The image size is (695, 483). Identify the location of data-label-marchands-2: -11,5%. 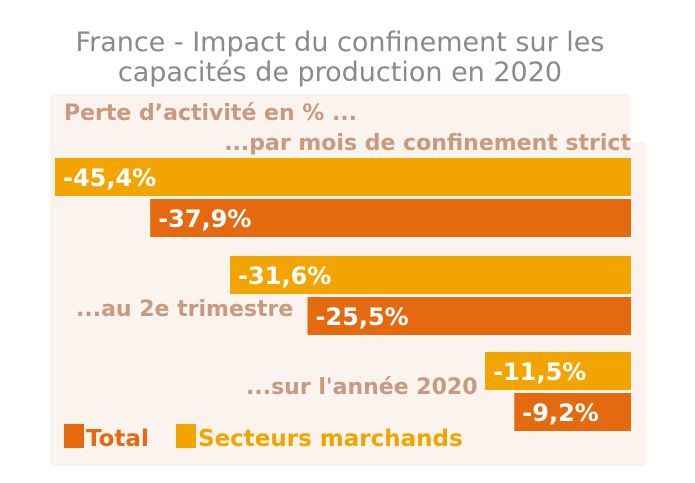
(539, 372).